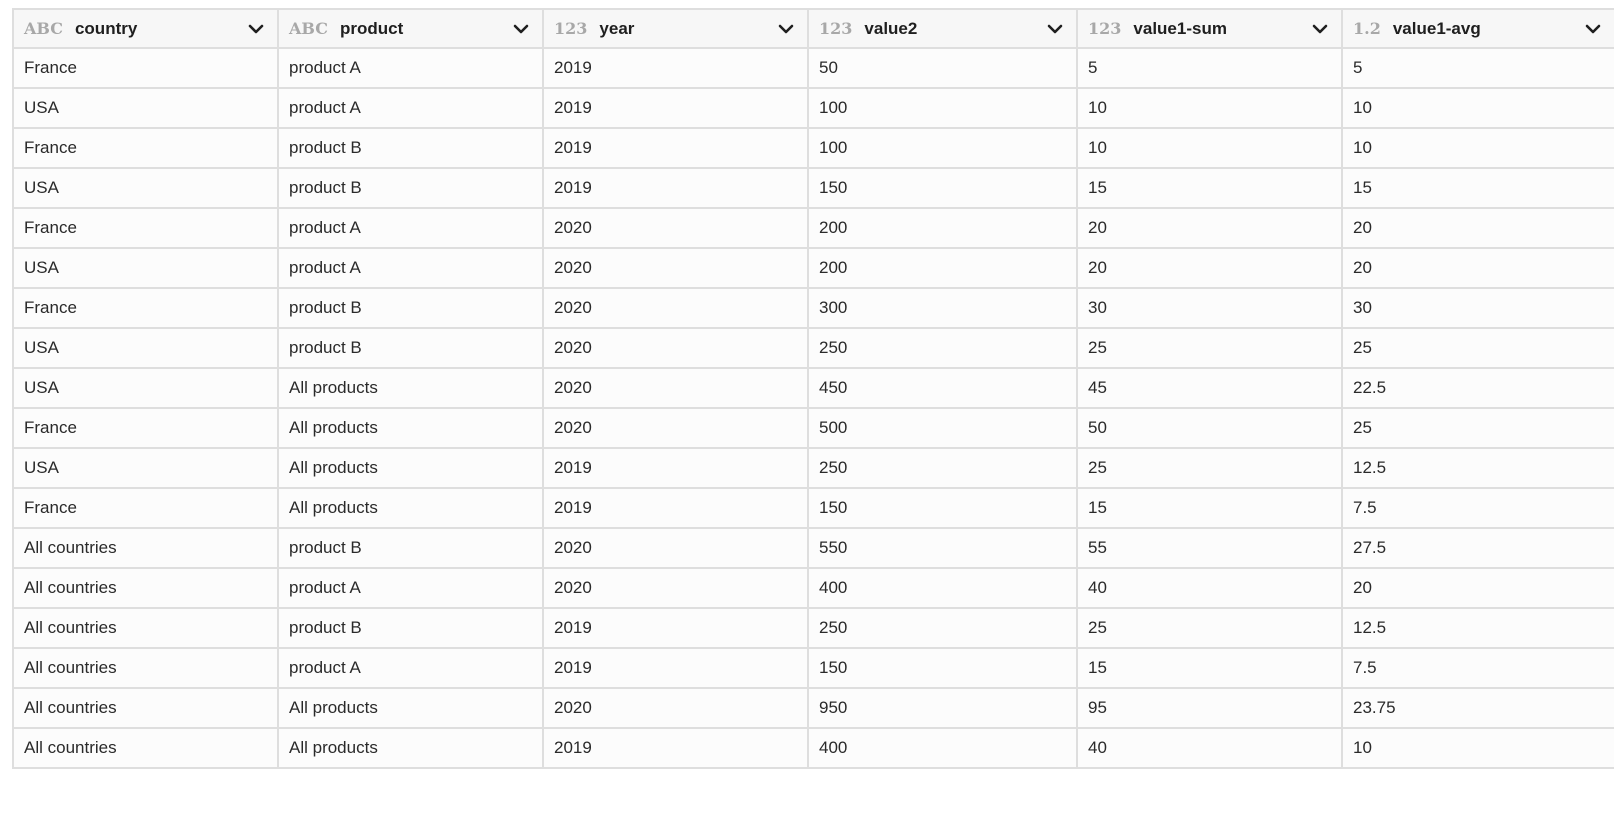 This screenshot has height=818, width=1614. What do you see at coordinates (1209, 308) in the screenshot?
I see `cell-value1-sum: 30` at bounding box center [1209, 308].